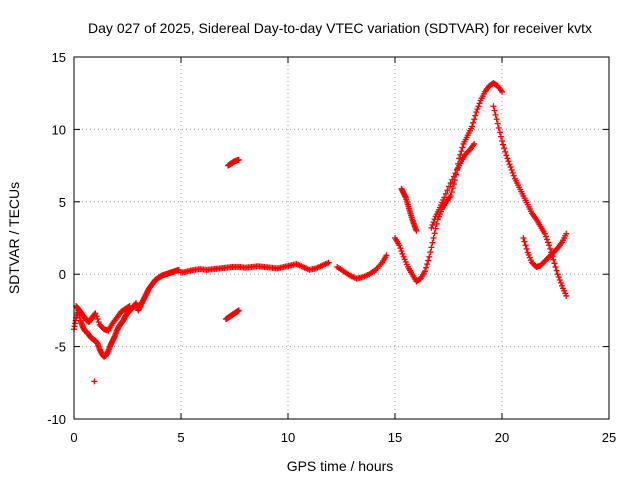 This screenshot has width=640, height=480. Describe the element at coordinates (502, 437) in the screenshot. I see `x-tick-label: 20` at that location.